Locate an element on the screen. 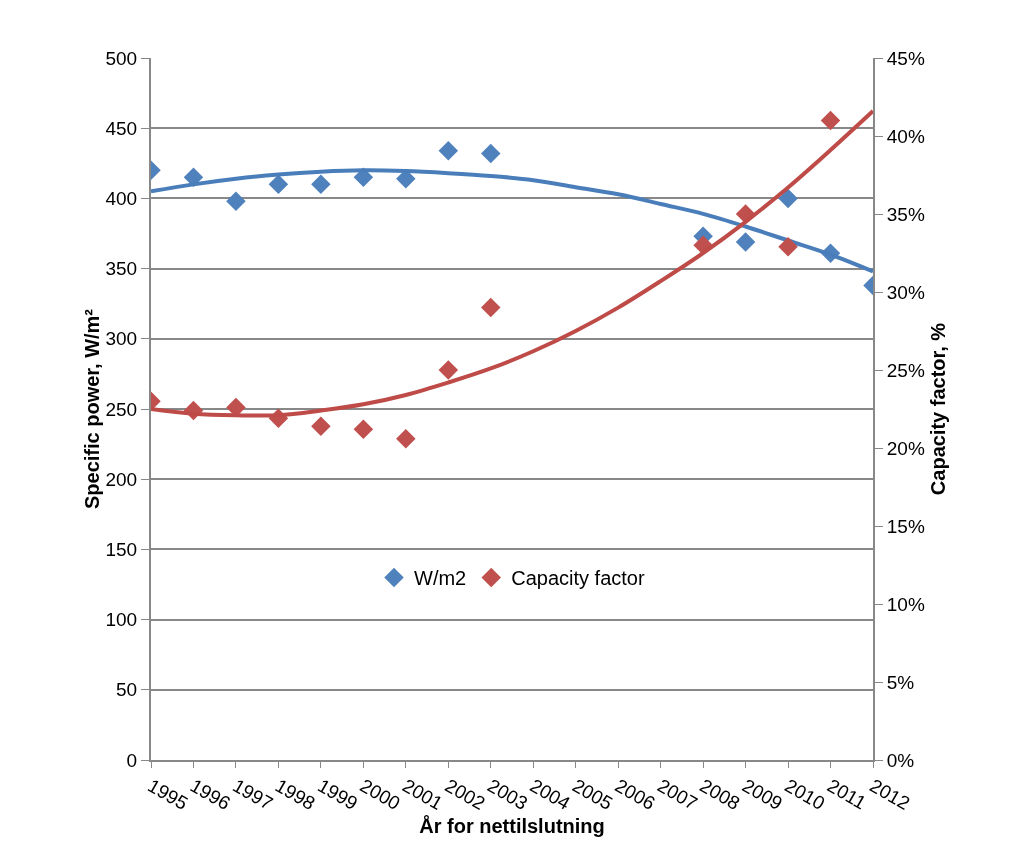  legend-label: W/m2 is located at coordinates (440, 578).